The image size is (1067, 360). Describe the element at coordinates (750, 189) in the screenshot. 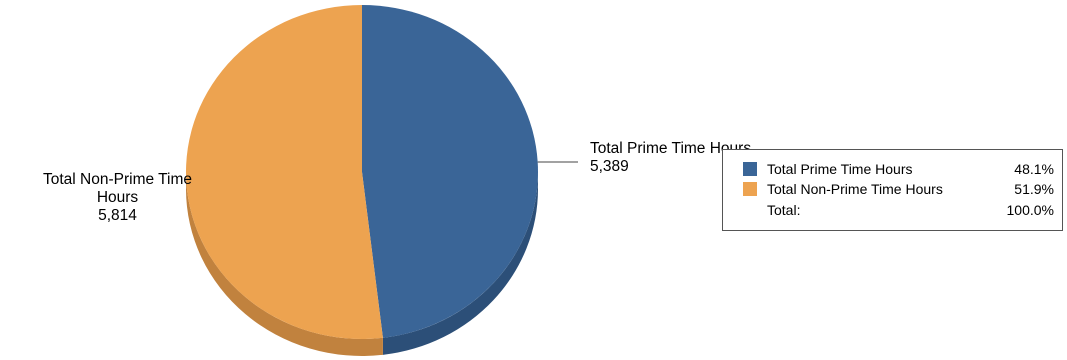

I see `legend-swatch-nonprime` at that location.